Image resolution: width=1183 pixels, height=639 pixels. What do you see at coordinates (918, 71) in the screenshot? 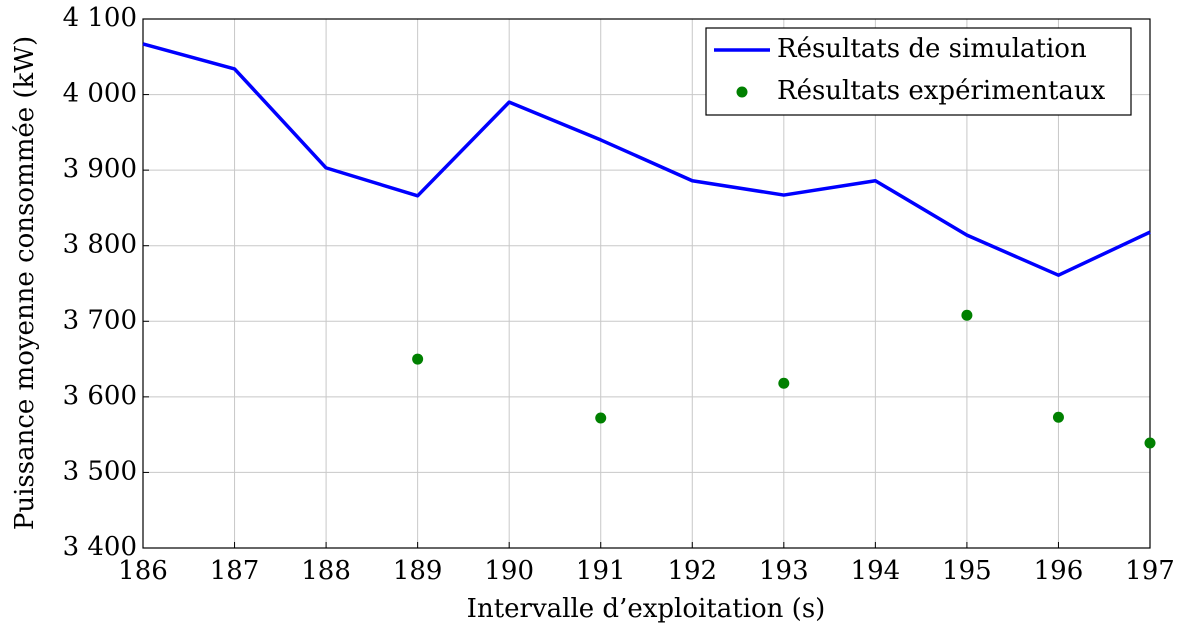
I see `legend-box` at bounding box center [918, 71].